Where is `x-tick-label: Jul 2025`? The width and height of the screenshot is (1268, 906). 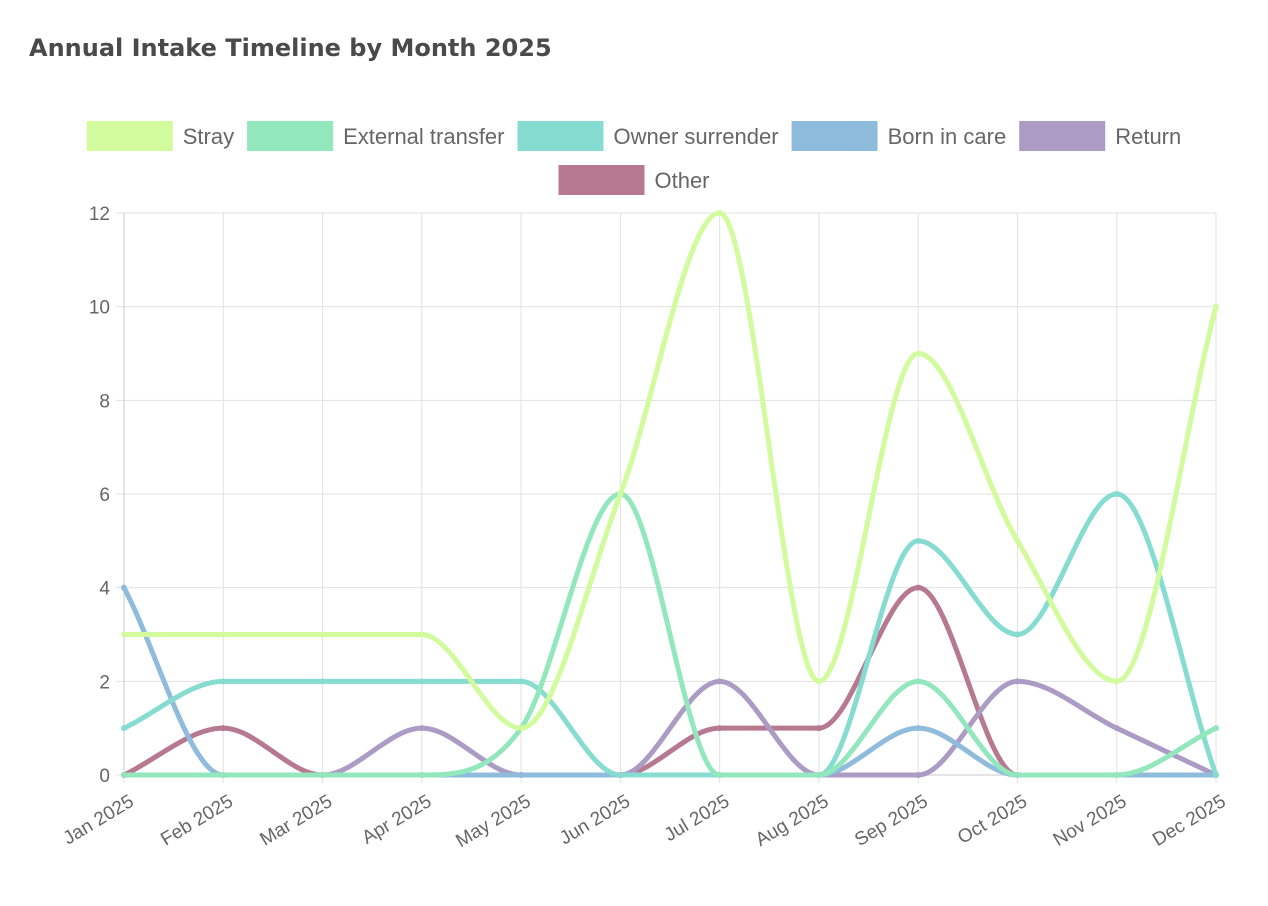
x-tick-label: Jul 2025 is located at coordinates (697, 818).